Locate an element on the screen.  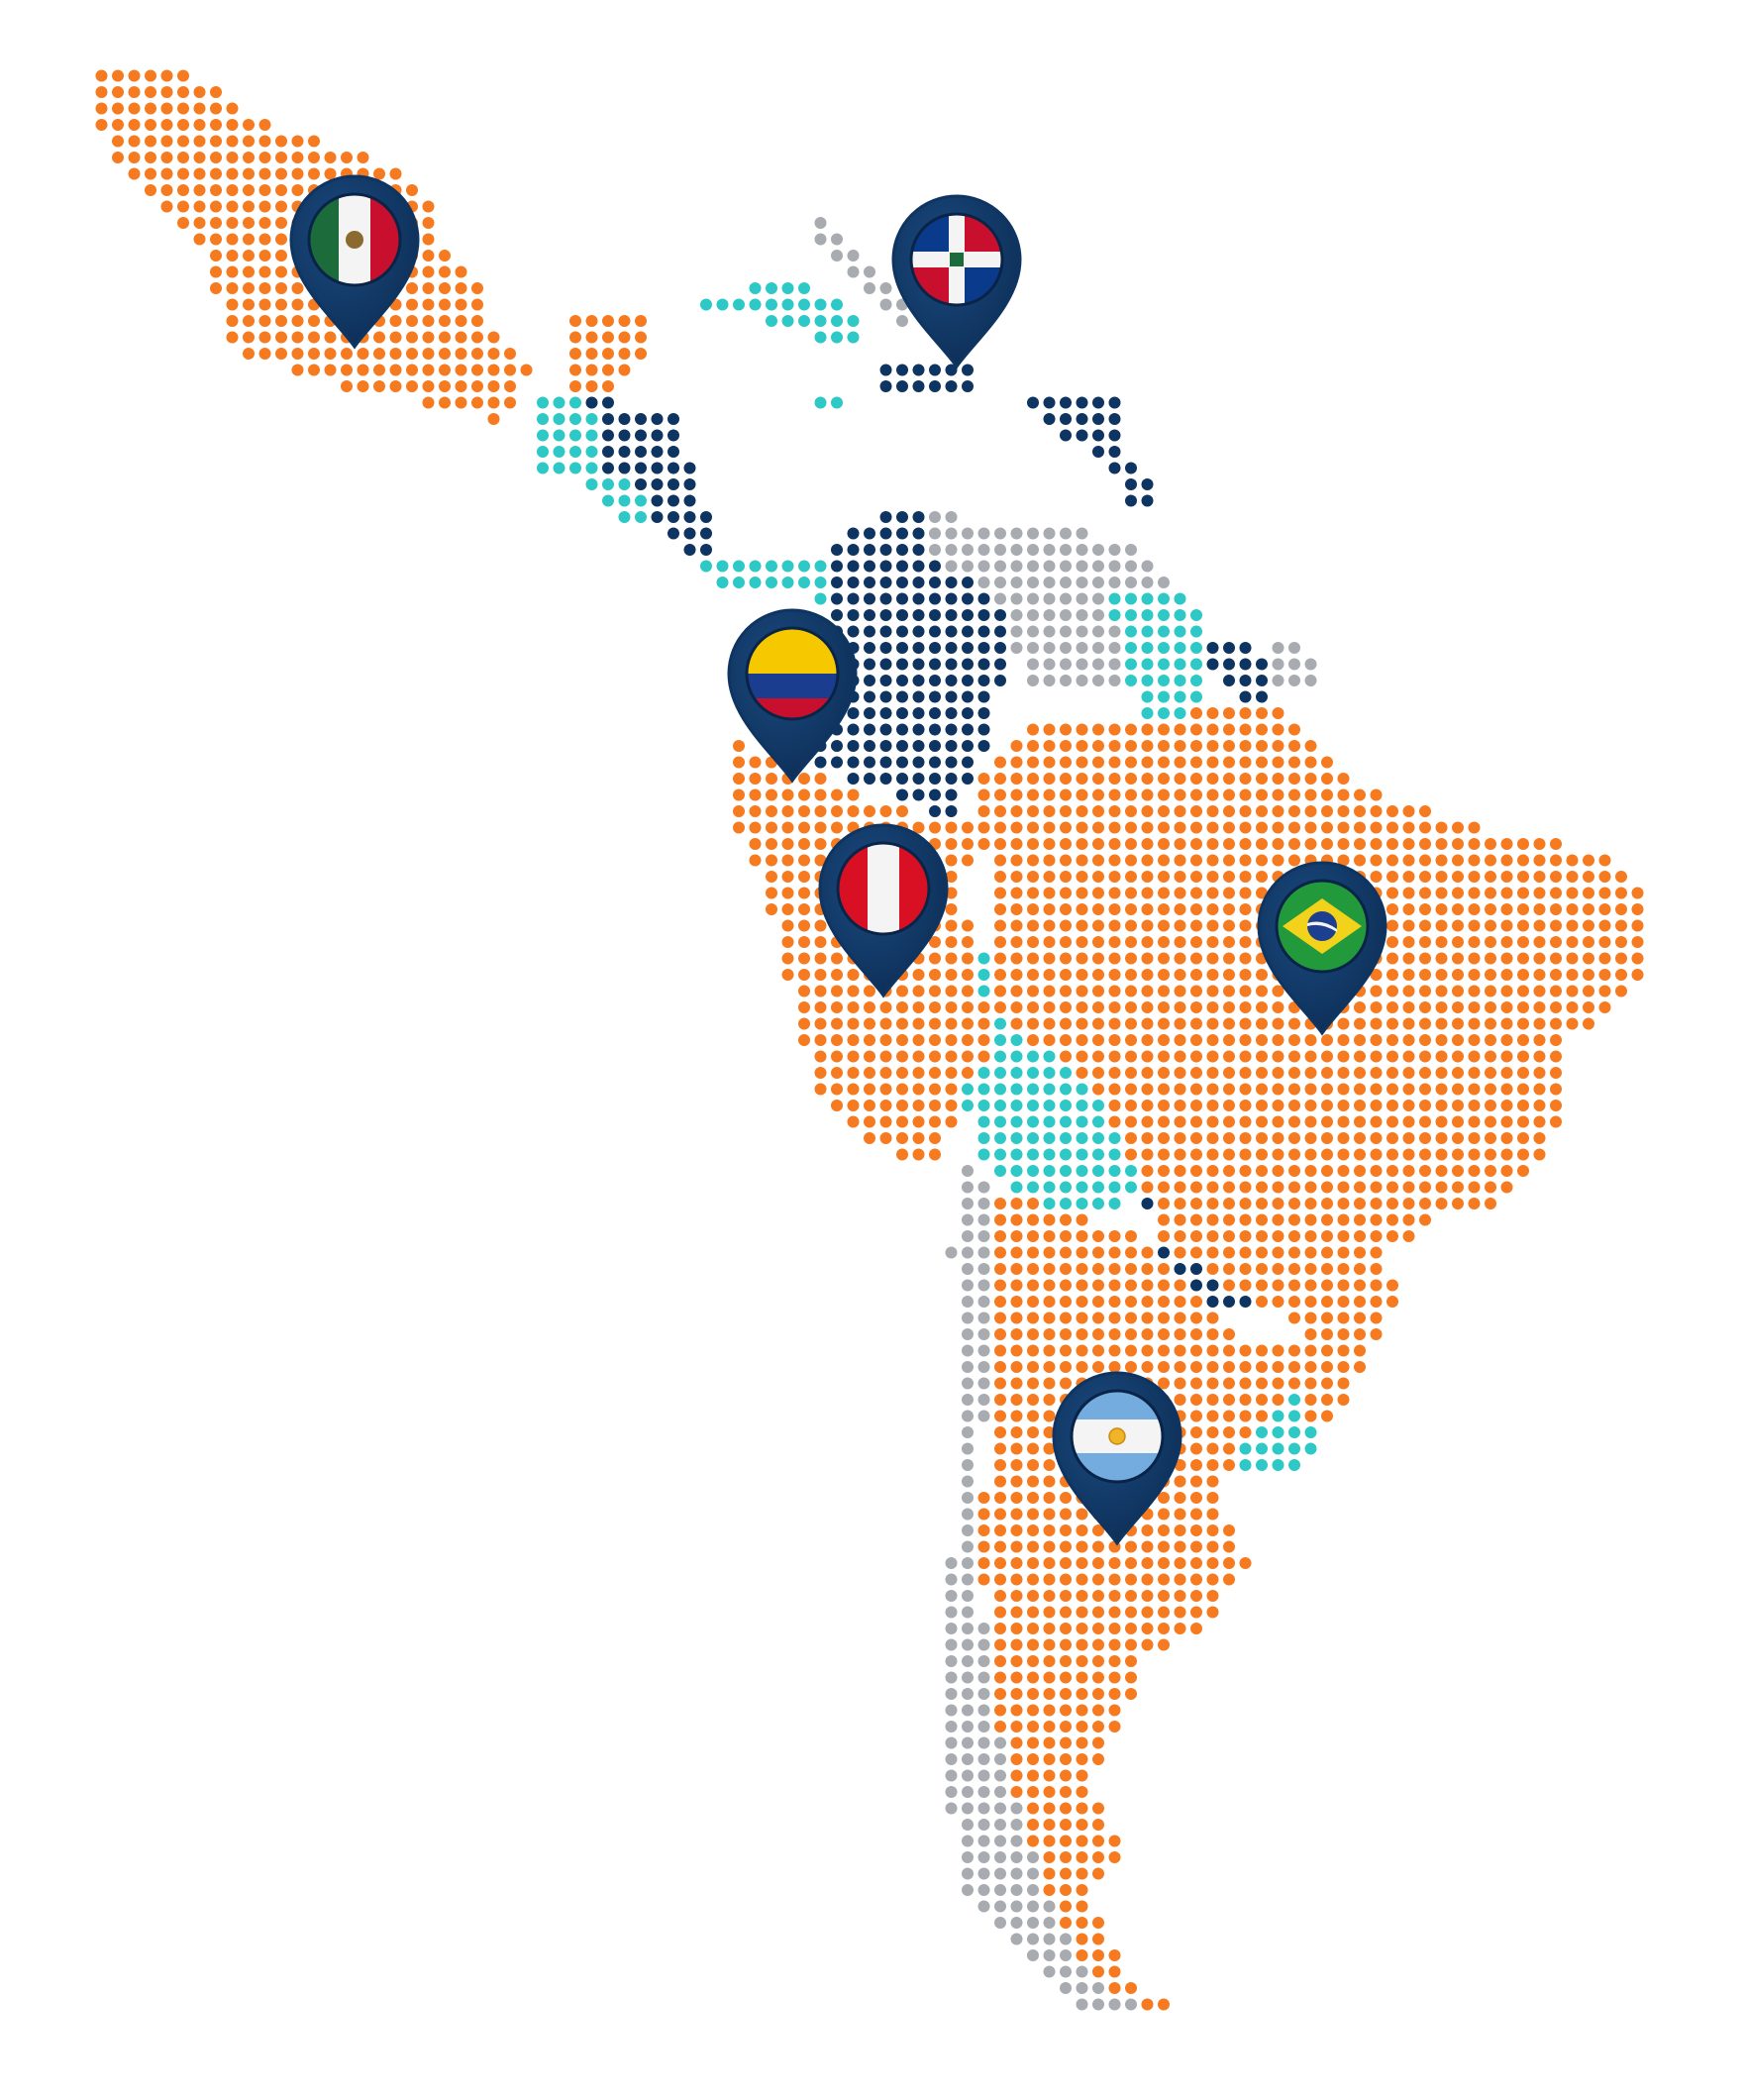
pin-brazil is located at coordinates (1322, 948).